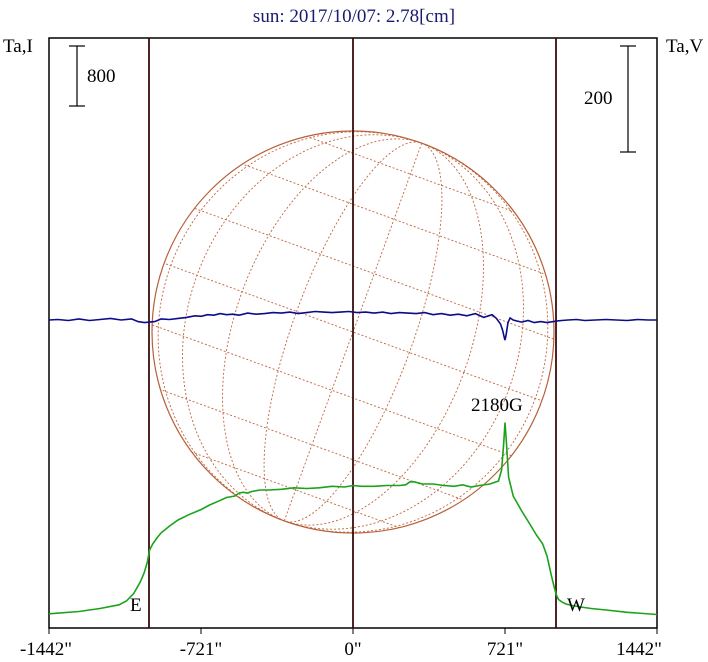 The image size is (708, 662). I want to click on x-tick-label: -721", so click(201, 649).